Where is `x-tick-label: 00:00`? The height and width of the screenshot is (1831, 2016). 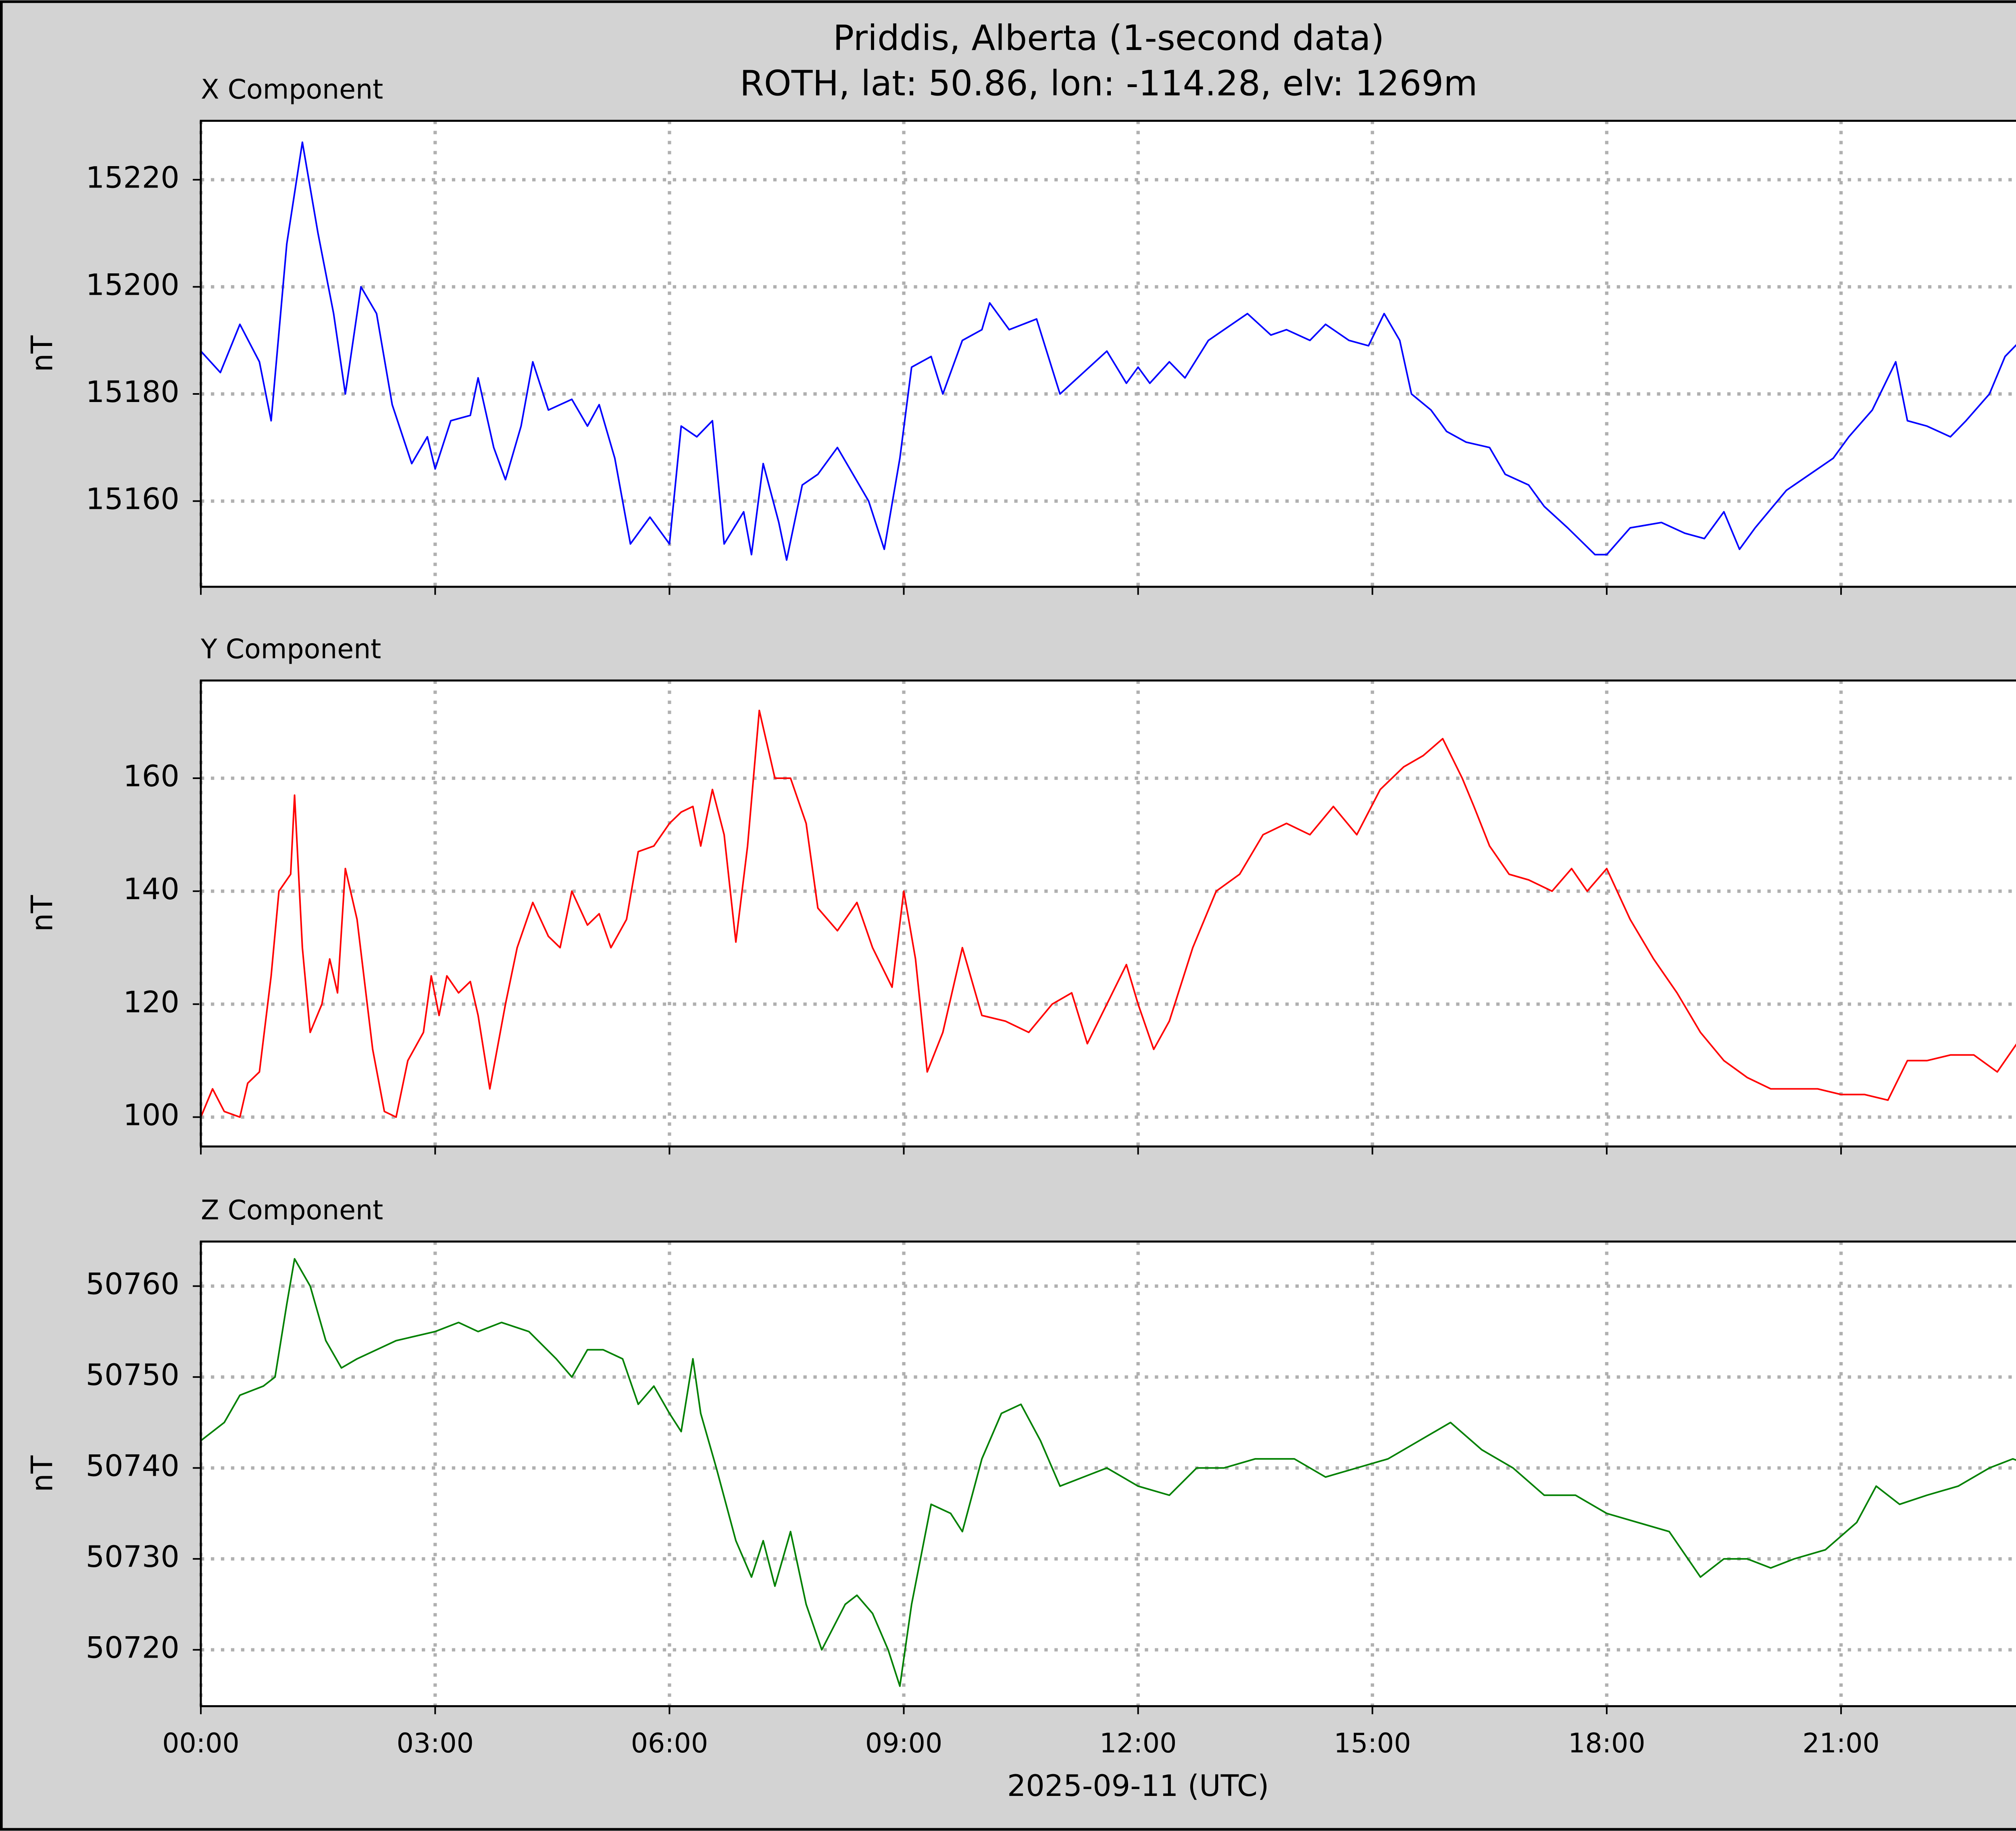
x-tick-label: 00:00 is located at coordinates (200, 1743).